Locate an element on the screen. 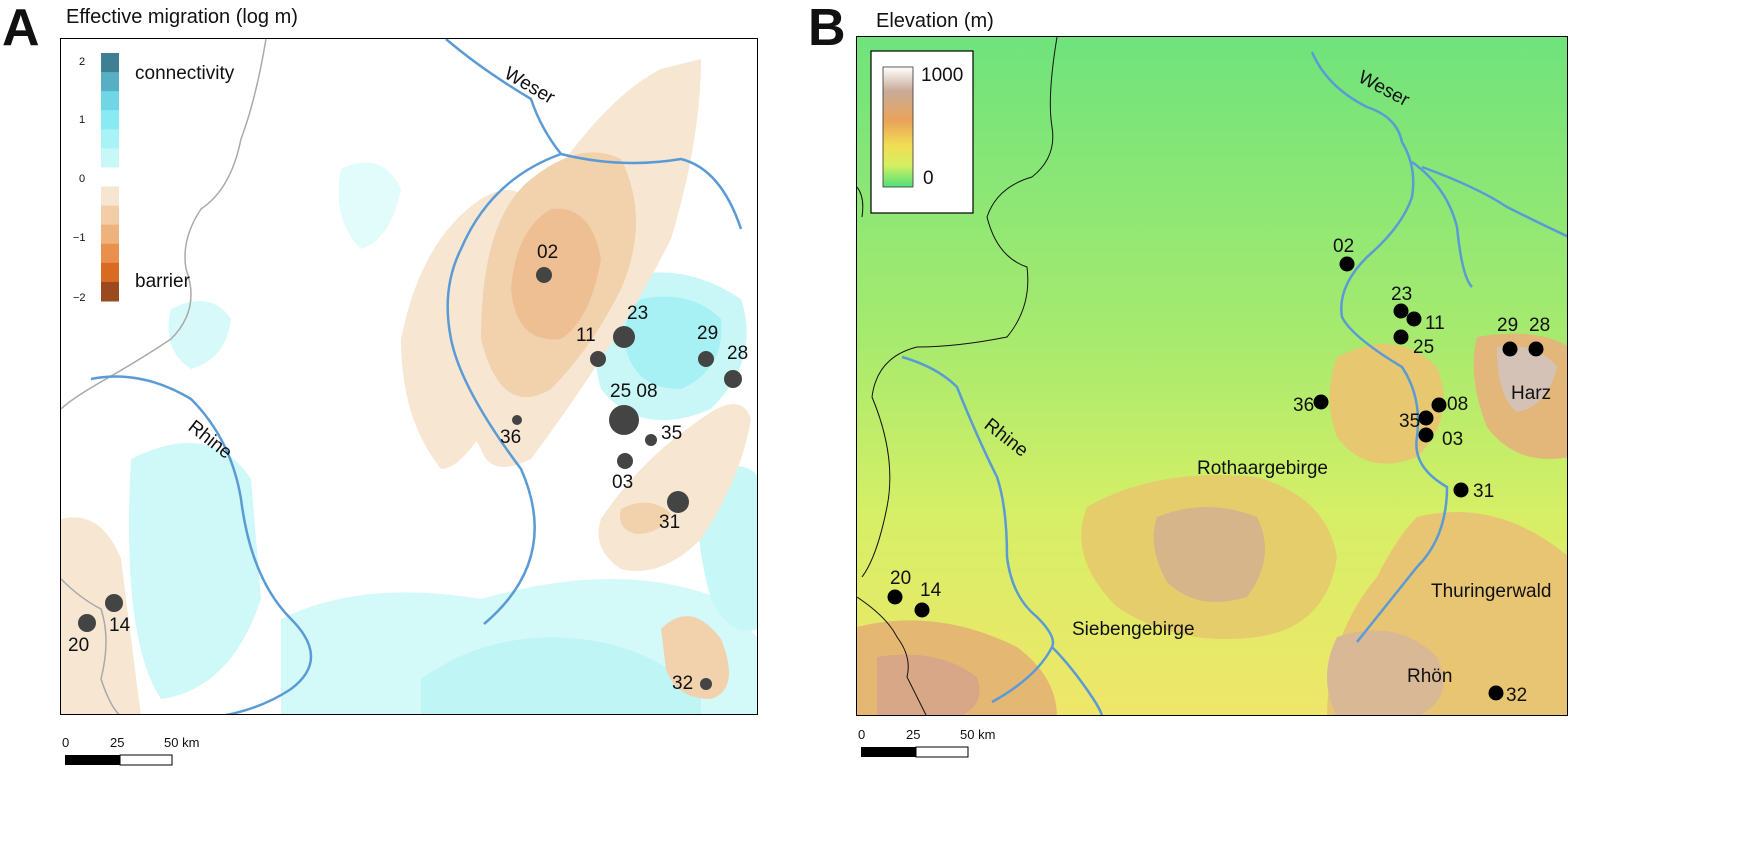  legend-tick: −1 is located at coordinates (79, 238).